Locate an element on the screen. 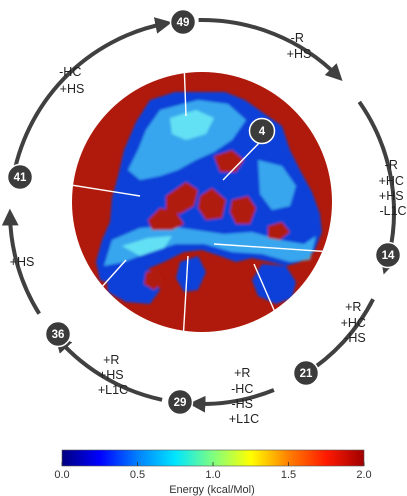 The image size is (407, 496). state-node-14: 14 is located at coordinates (388, 255).